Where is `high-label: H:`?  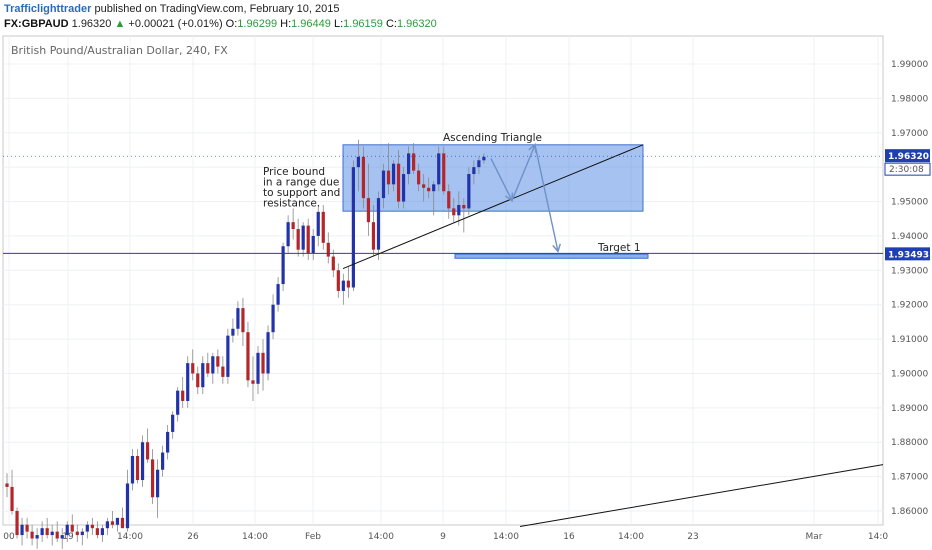
high-label: H: is located at coordinates (286, 24).